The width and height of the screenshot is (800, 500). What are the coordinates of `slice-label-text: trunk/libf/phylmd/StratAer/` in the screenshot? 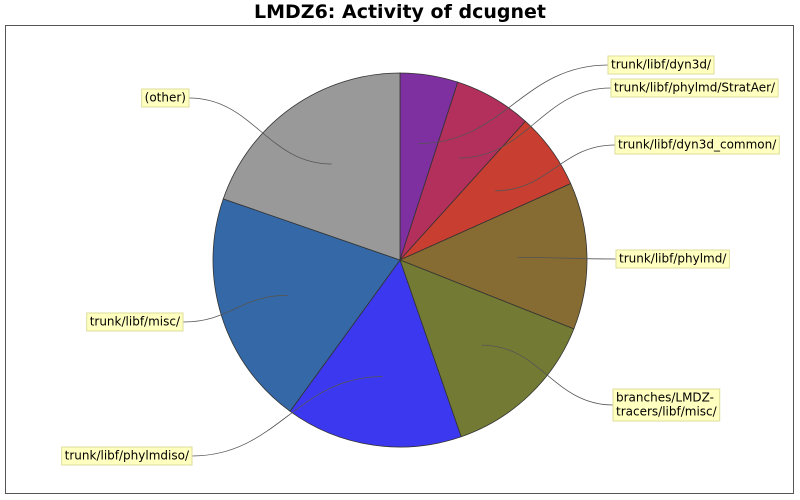 It's located at (695, 88).